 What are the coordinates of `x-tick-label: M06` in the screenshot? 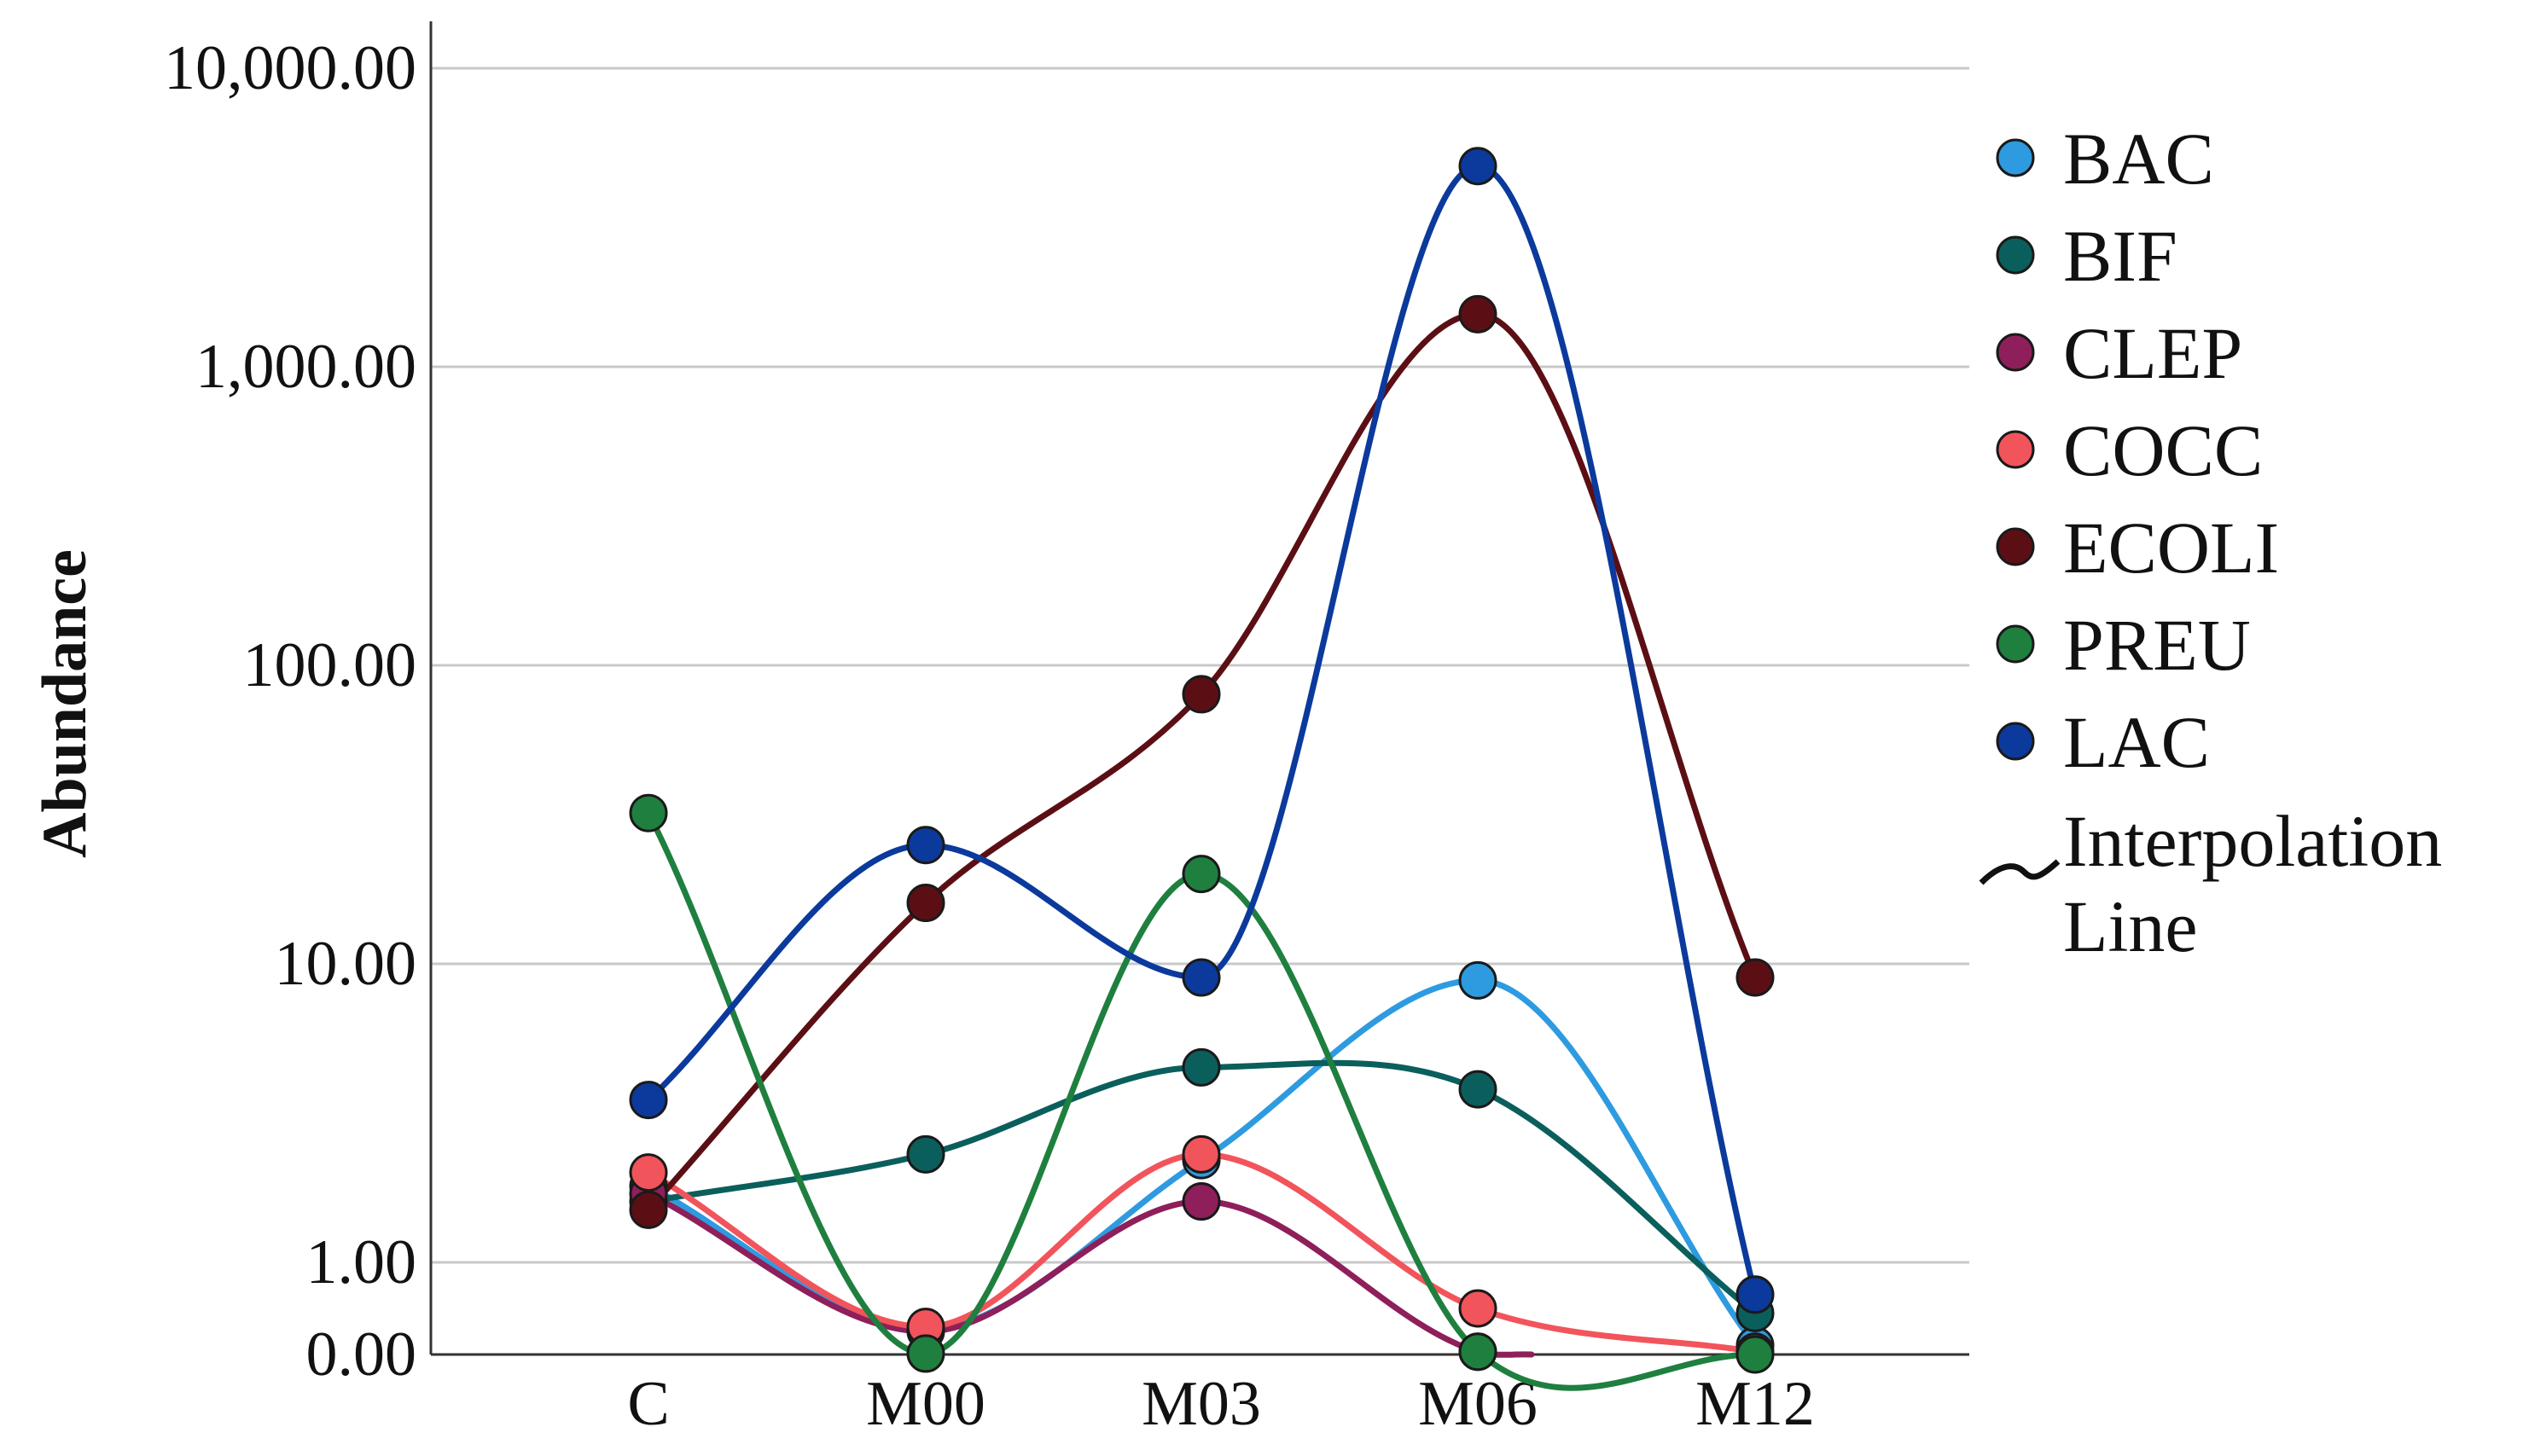 It's located at (1478, 1404).